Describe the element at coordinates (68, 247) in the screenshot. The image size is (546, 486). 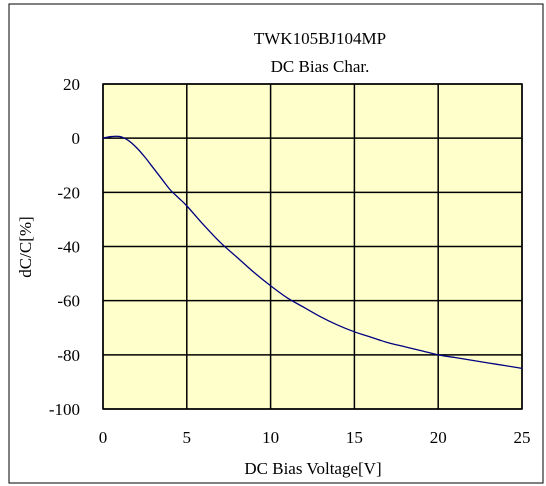
I see `y-tick-label: -40` at that location.